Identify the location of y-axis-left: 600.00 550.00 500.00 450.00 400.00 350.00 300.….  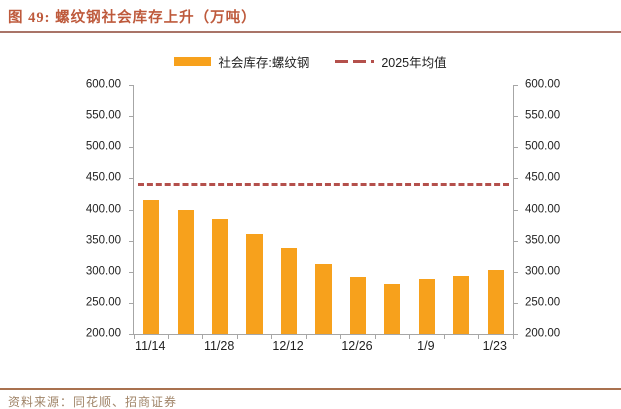
(63, 209).